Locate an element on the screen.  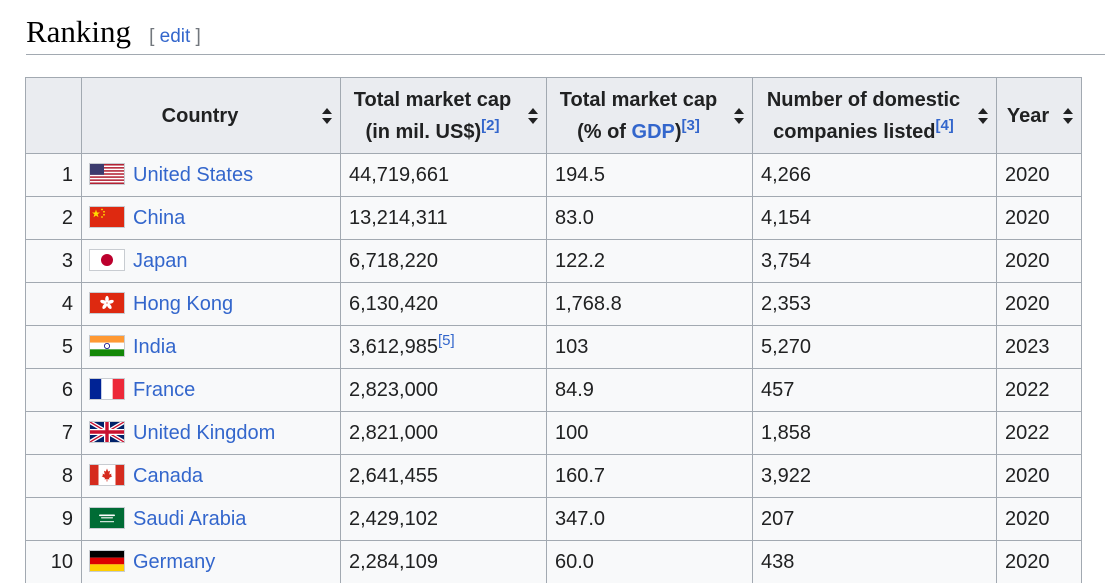
gdp-cell: 60.0 is located at coordinates (649, 561).